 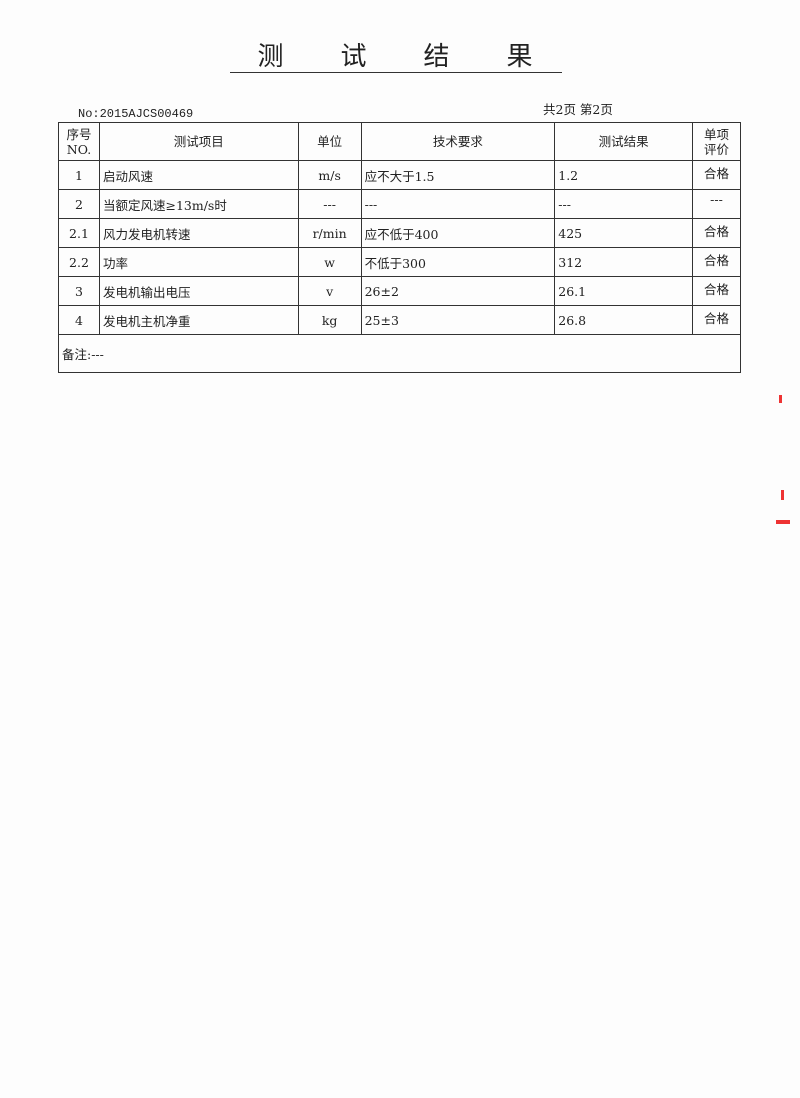 I want to click on cell-item: 发电机主机净重, so click(x=198, y=320).